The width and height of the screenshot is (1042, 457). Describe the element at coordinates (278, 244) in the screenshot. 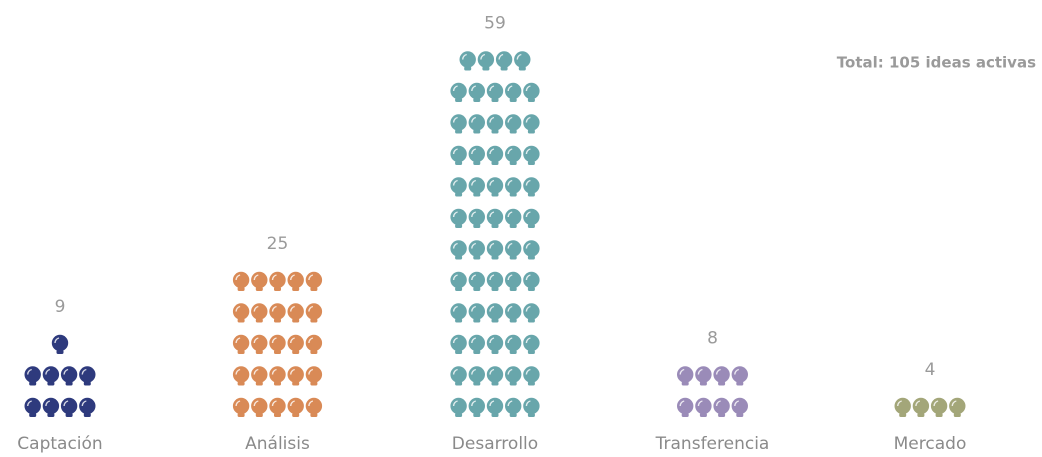

I see `value-label: 25` at that location.